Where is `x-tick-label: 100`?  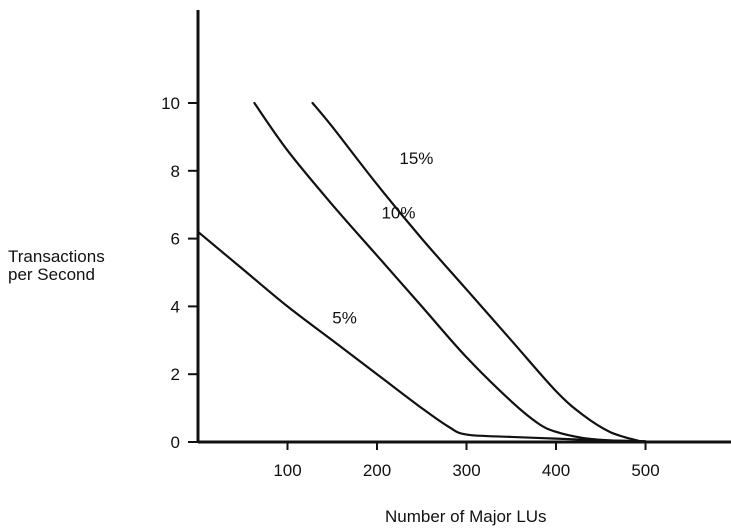
x-tick-label: 100 is located at coordinates (287, 470).